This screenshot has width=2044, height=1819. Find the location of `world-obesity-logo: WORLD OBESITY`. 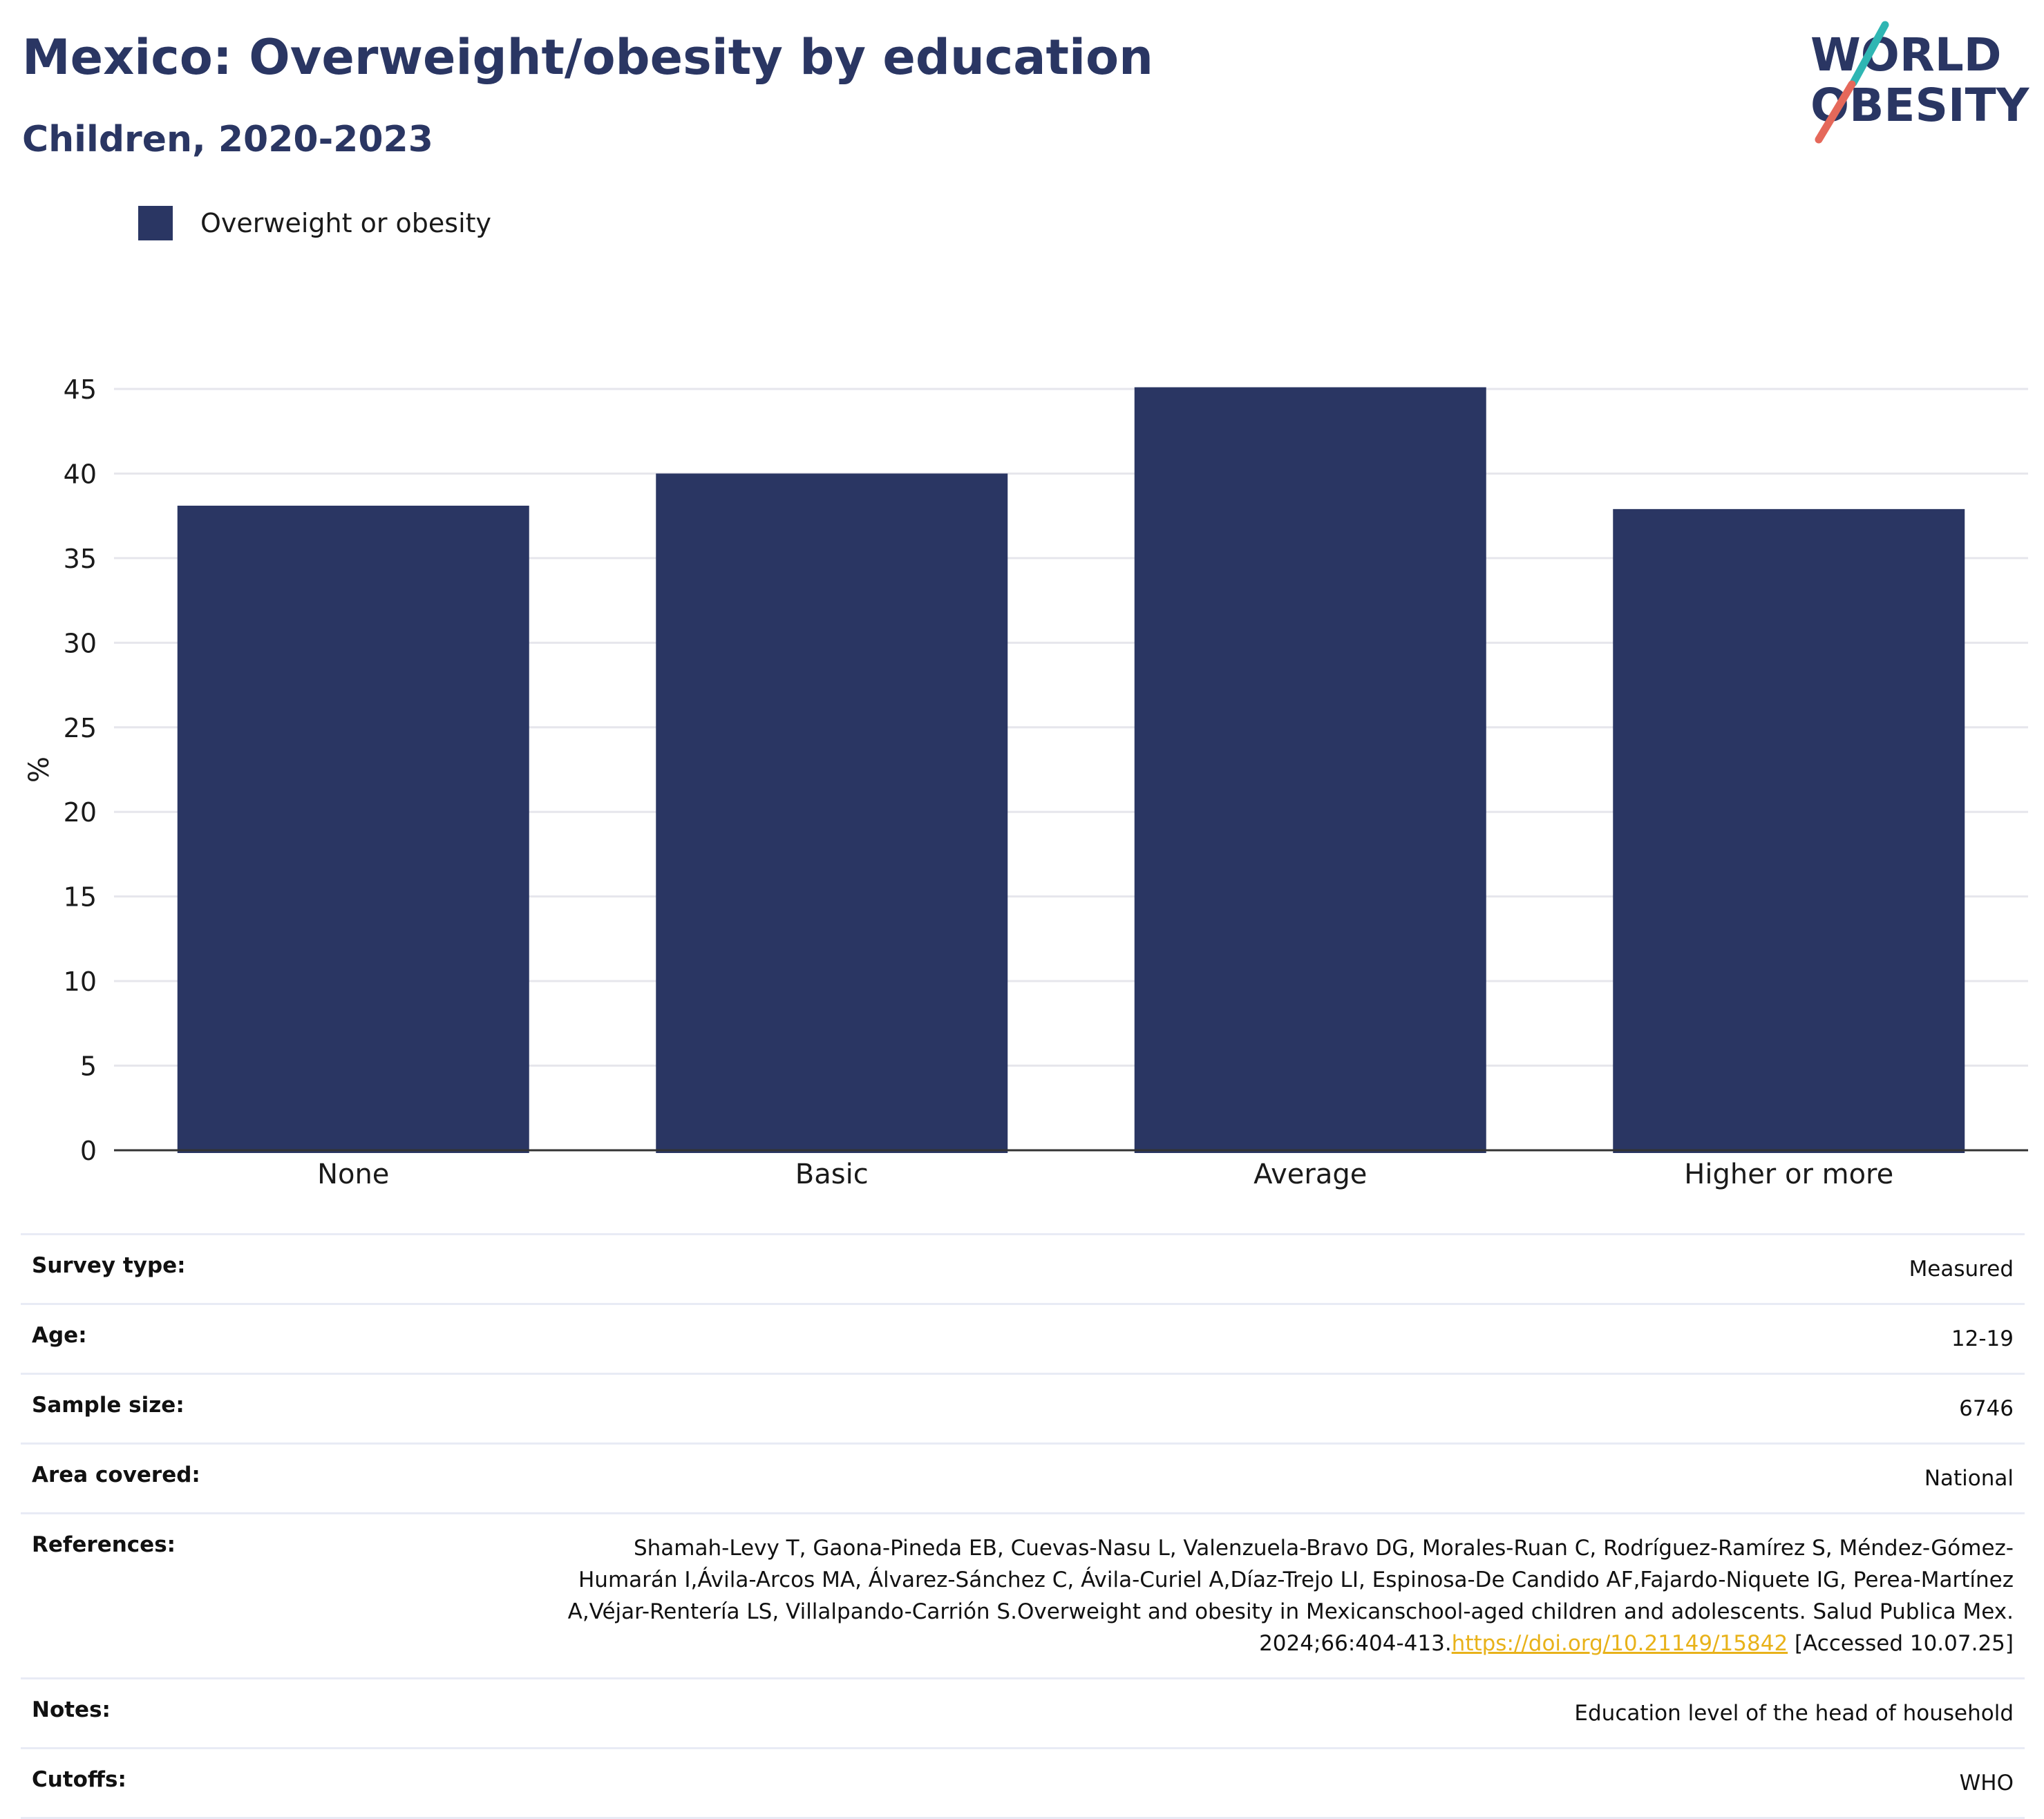

world-obesity-logo: WORLD OBESITY is located at coordinates (1920, 82).